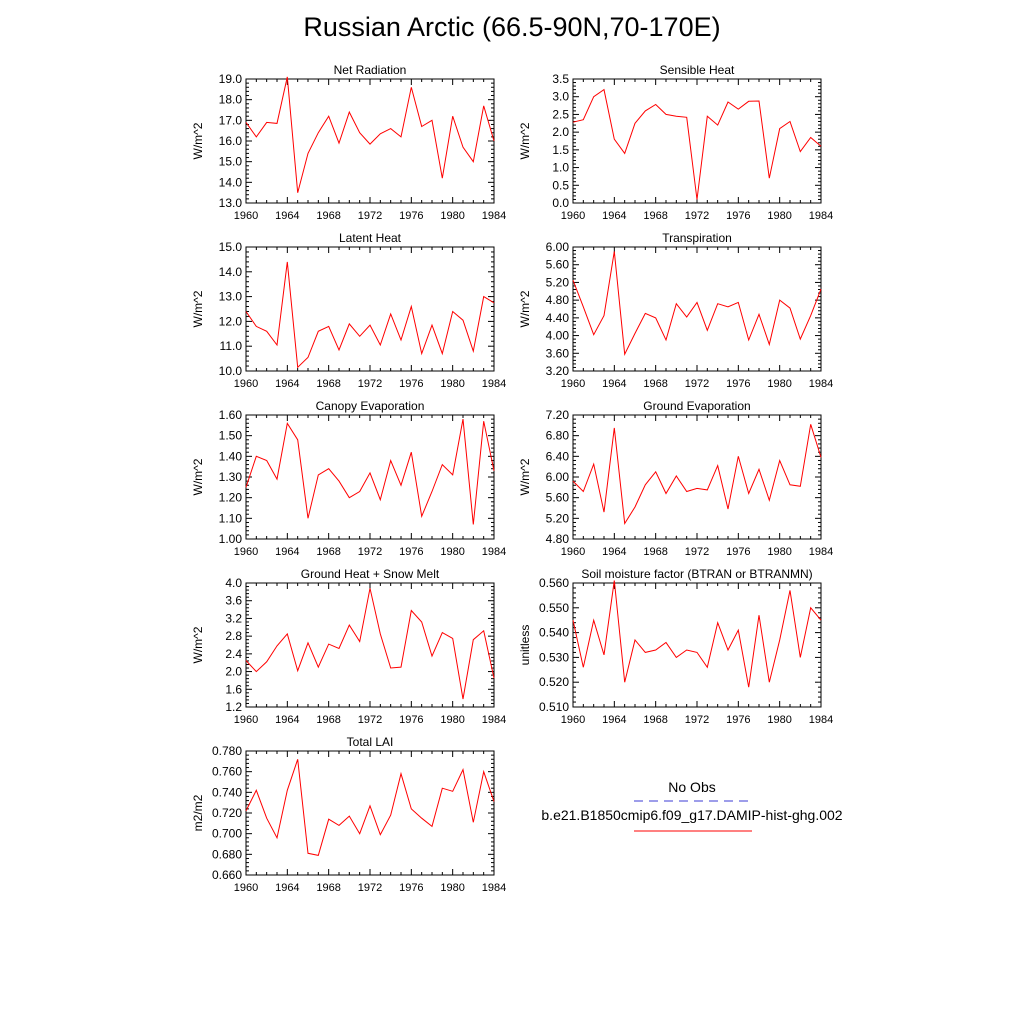  What do you see at coordinates (696, 406) in the screenshot?
I see `panel-title: Ground Evaporation` at bounding box center [696, 406].